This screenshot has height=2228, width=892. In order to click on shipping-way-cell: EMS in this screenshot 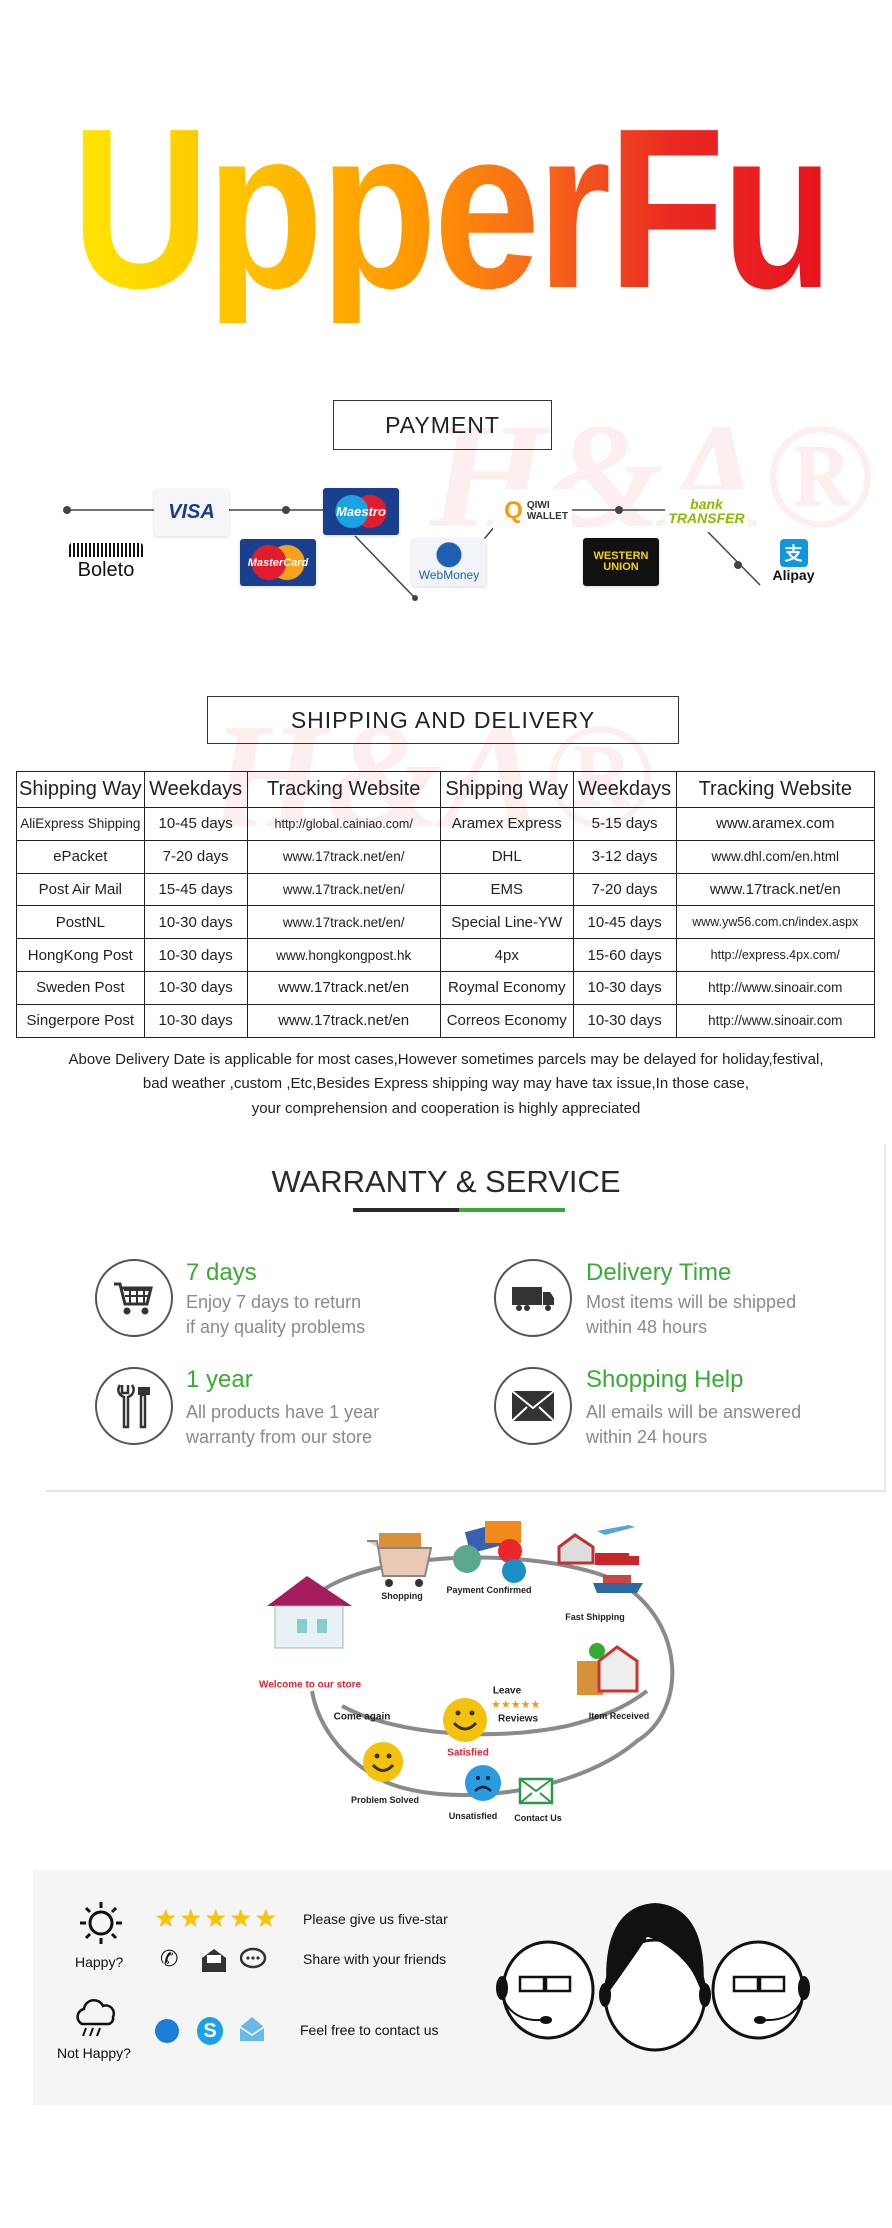, I will do `click(506, 889)`.